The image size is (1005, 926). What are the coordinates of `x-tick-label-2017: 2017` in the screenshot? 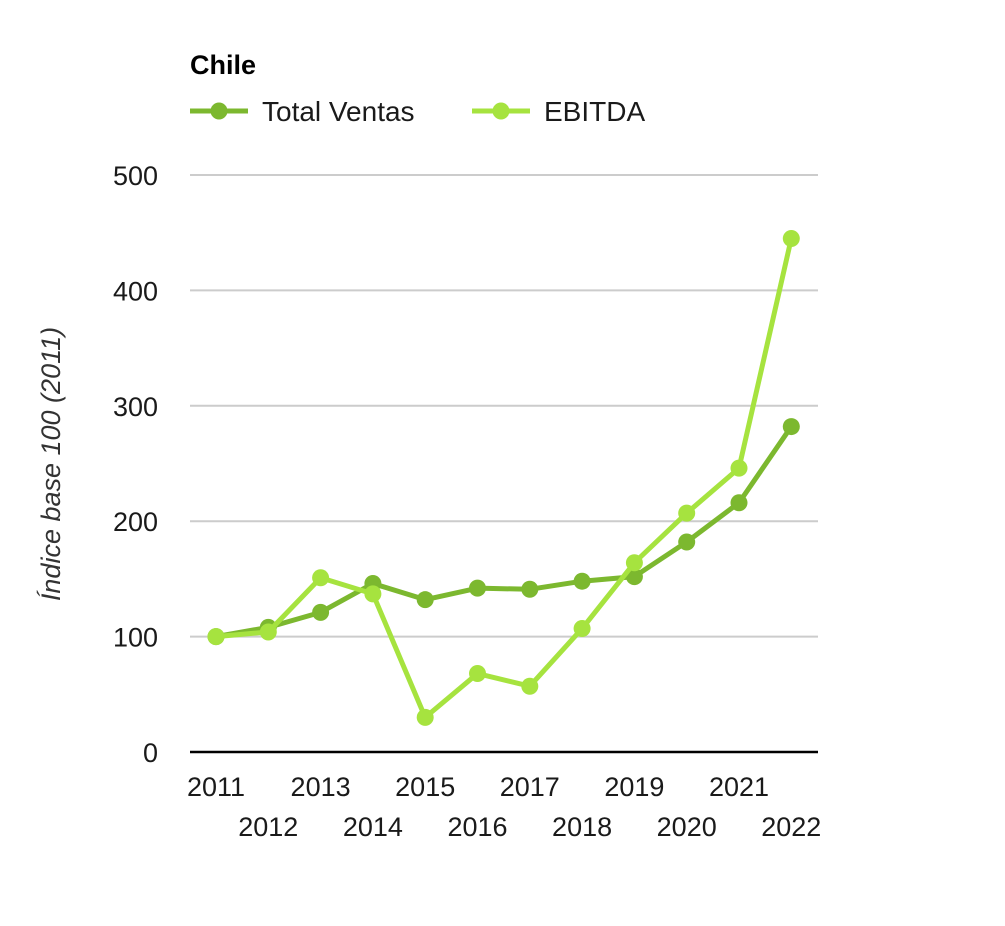 It's located at (530, 787).